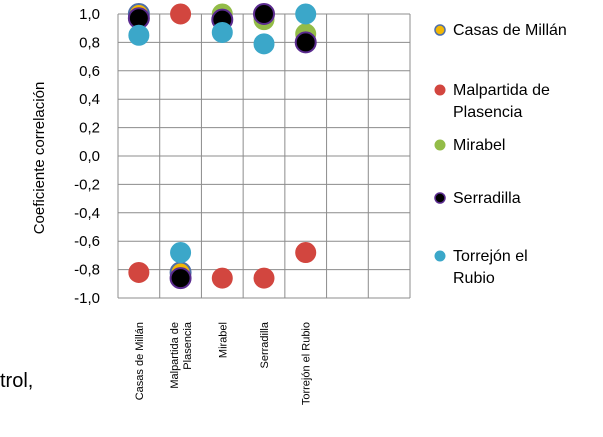  What do you see at coordinates (89, 99) in the screenshot?
I see `y-tick-label: 0,4` at bounding box center [89, 99].